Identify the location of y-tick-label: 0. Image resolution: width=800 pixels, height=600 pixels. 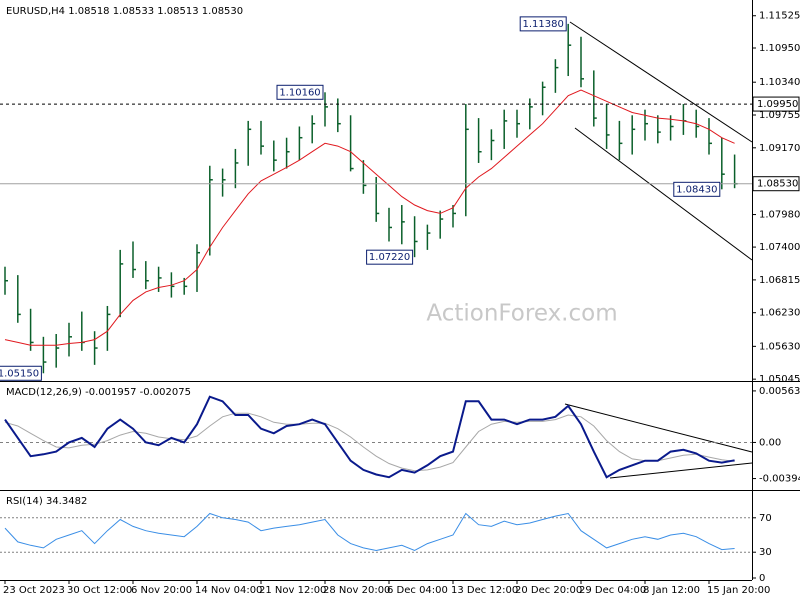
(762, 578).